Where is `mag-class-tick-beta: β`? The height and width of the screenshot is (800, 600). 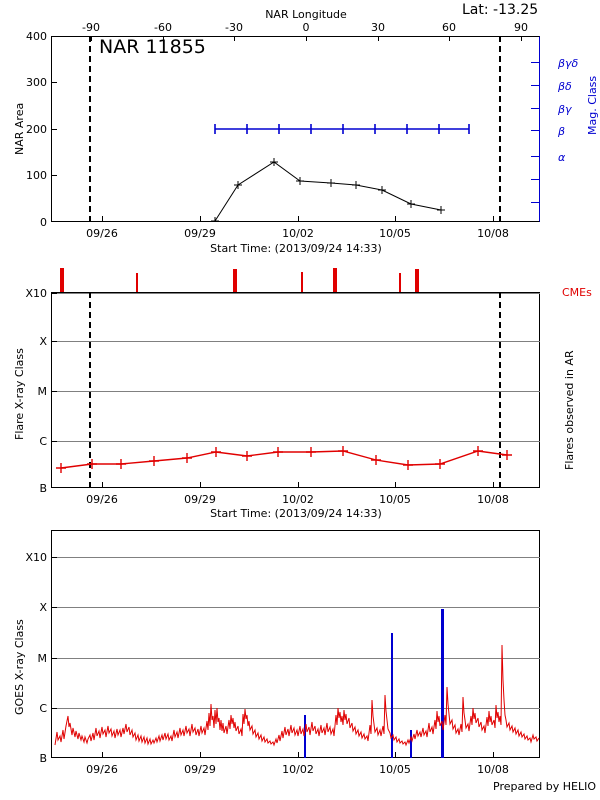 mag-class-tick-beta: β is located at coordinates (562, 131).